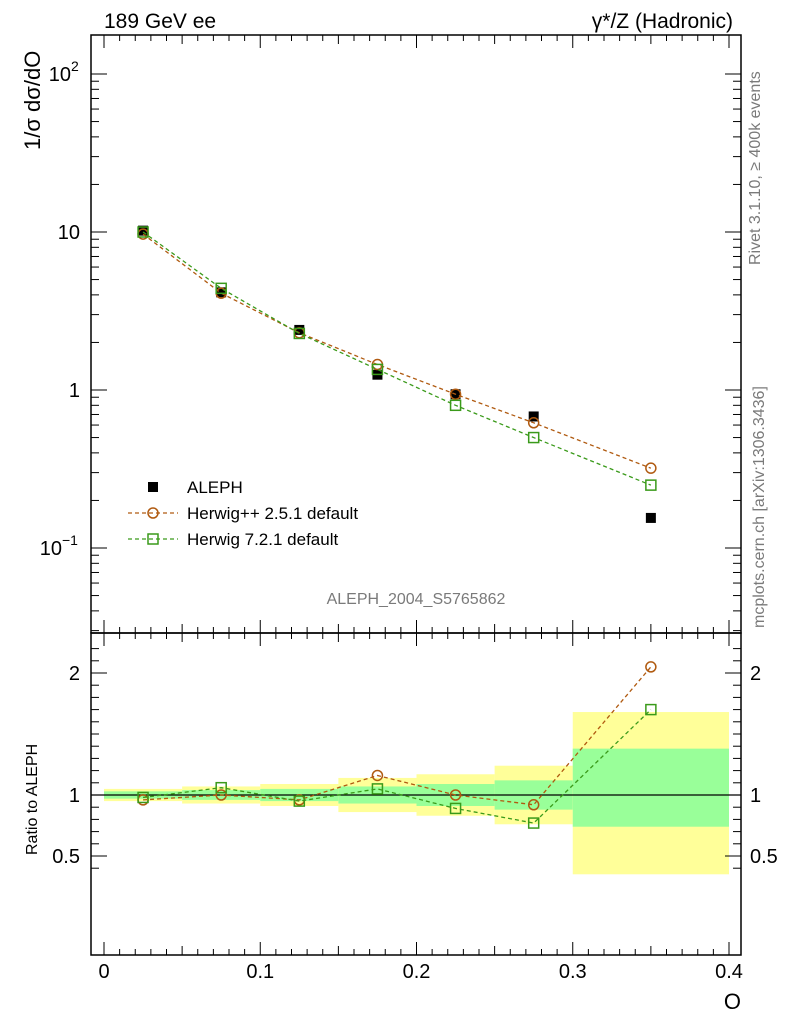 The image size is (786, 1024). Describe the element at coordinates (272, 513) in the screenshot. I see `legend-label-herwigpp: Herwig++ 2.5.1 default` at that location.